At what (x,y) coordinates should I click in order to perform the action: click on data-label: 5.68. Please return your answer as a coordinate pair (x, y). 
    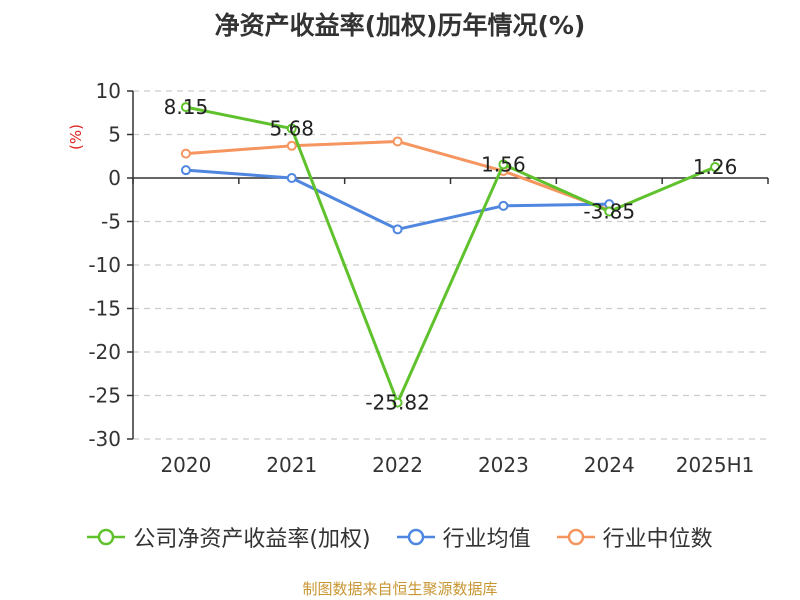
    Looking at the image, I should click on (291, 129).